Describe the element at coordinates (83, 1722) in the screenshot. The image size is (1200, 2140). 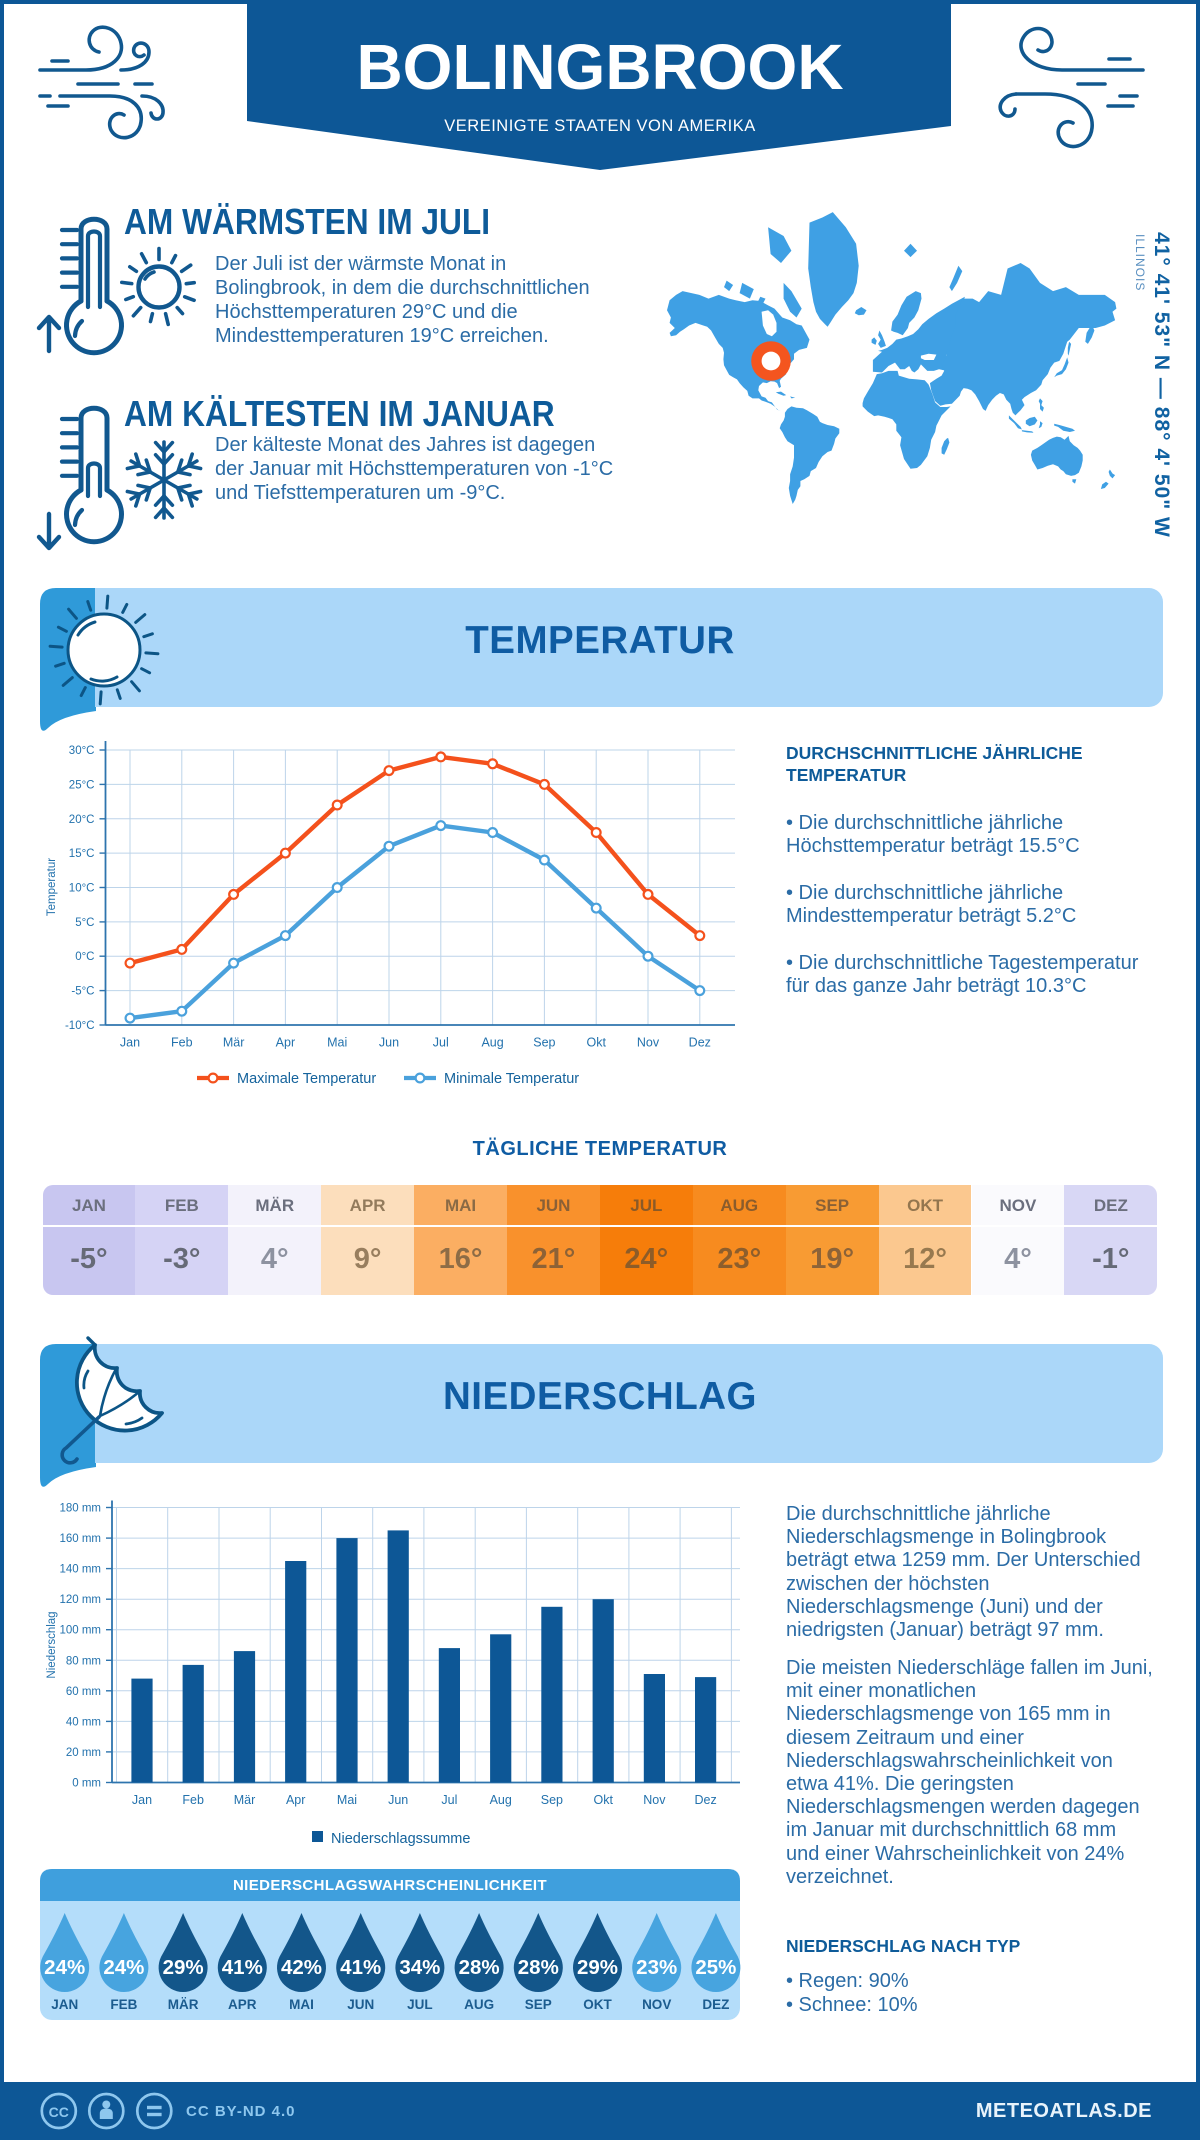
I see `svg-text: 40 mm` at that location.